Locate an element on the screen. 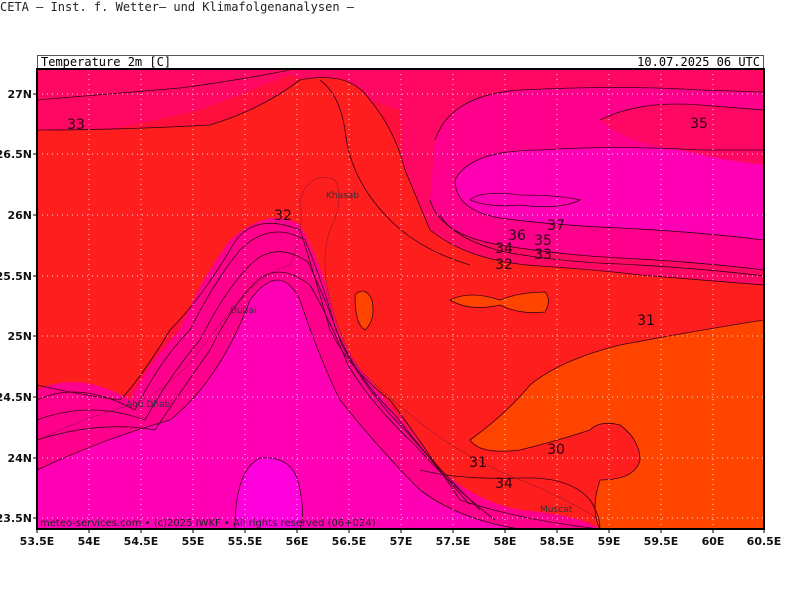 The image size is (800, 600). x-tick-label: 54.5E is located at coordinates (141, 541).